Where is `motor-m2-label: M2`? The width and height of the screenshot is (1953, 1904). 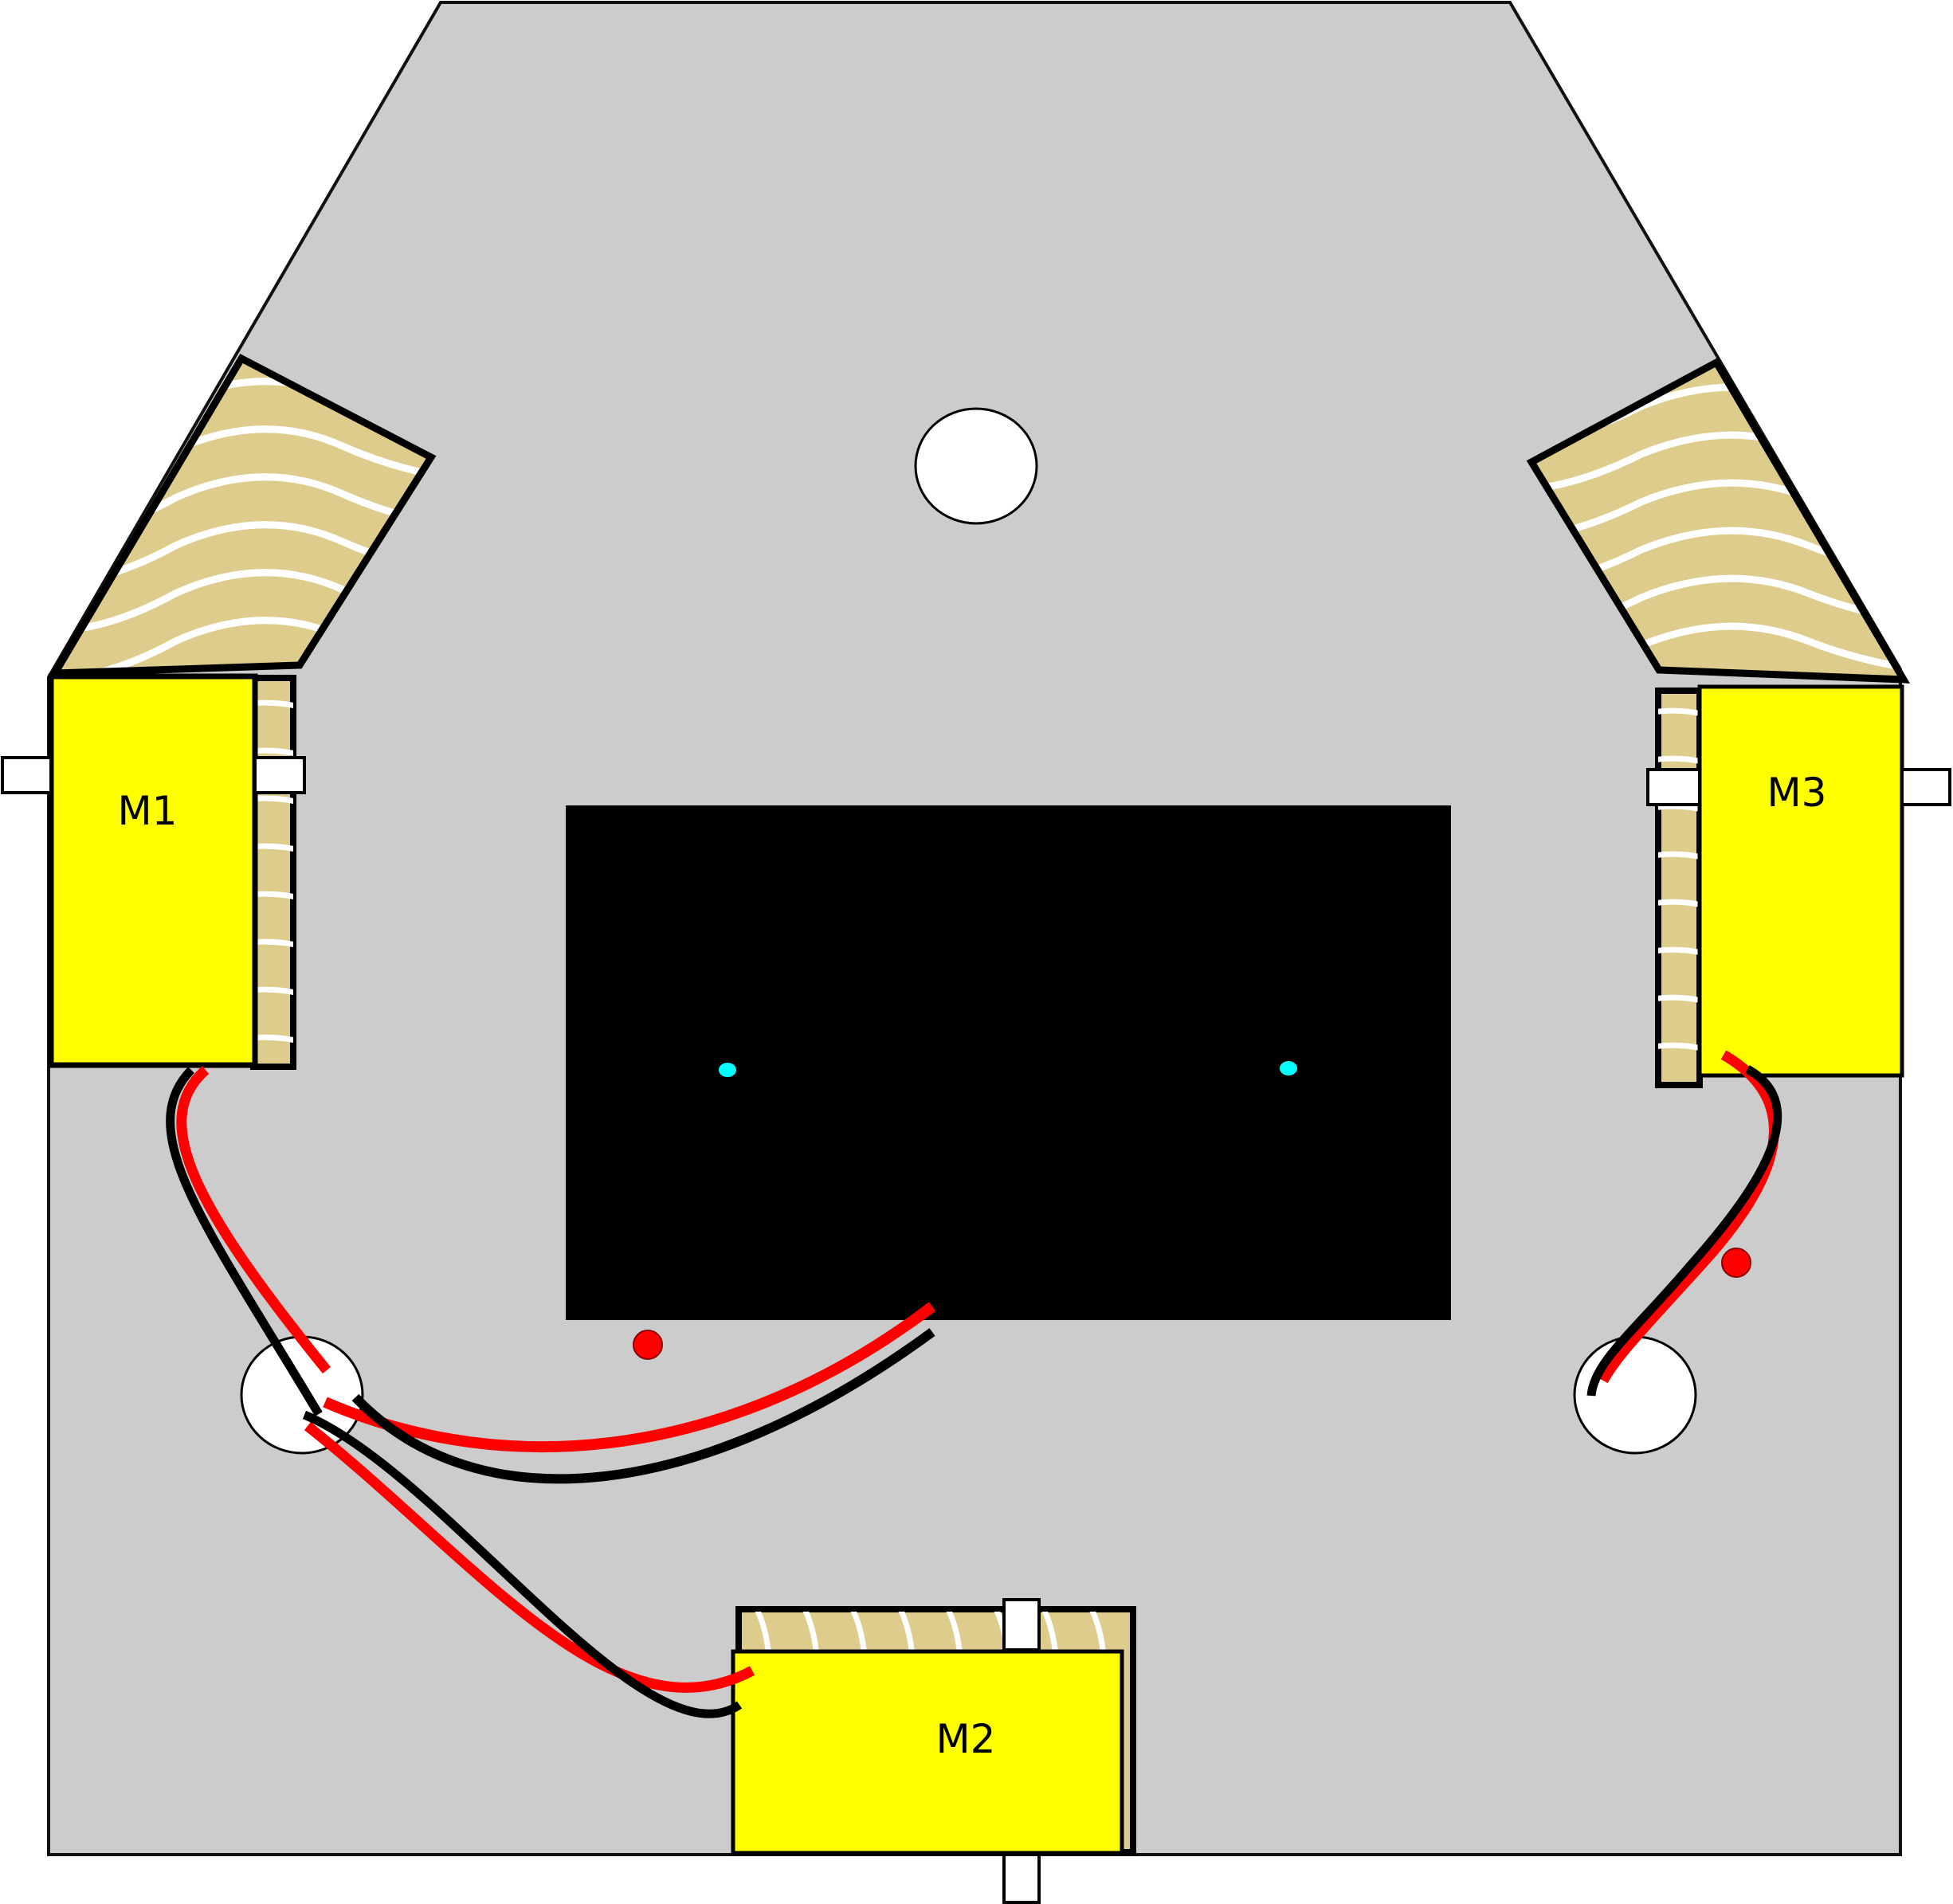 motor-m2-label: M2 is located at coordinates (966, 1739).